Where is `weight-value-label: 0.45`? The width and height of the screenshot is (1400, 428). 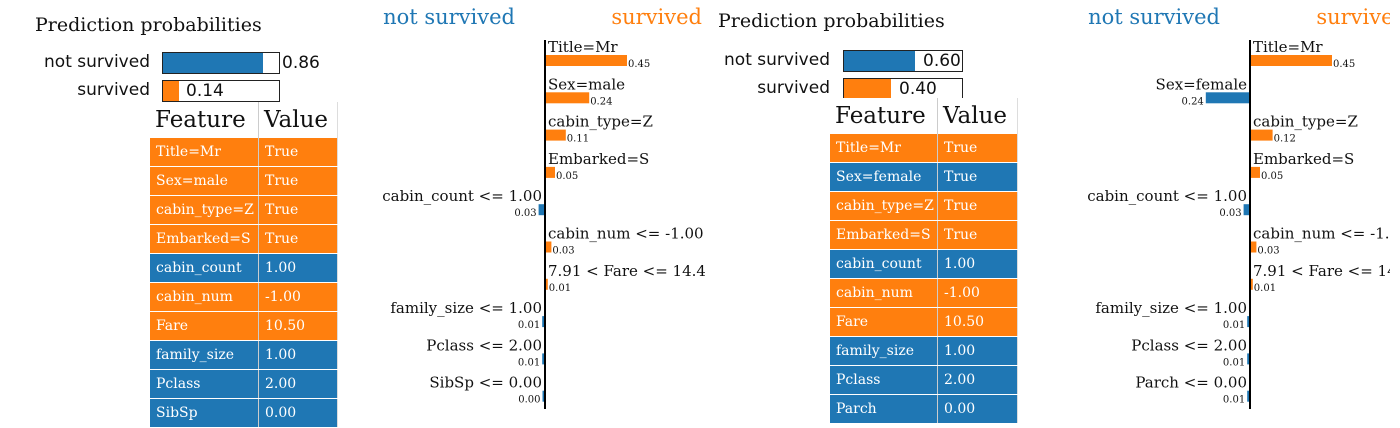
weight-value-label: 0.45 is located at coordinates (1344, 64).